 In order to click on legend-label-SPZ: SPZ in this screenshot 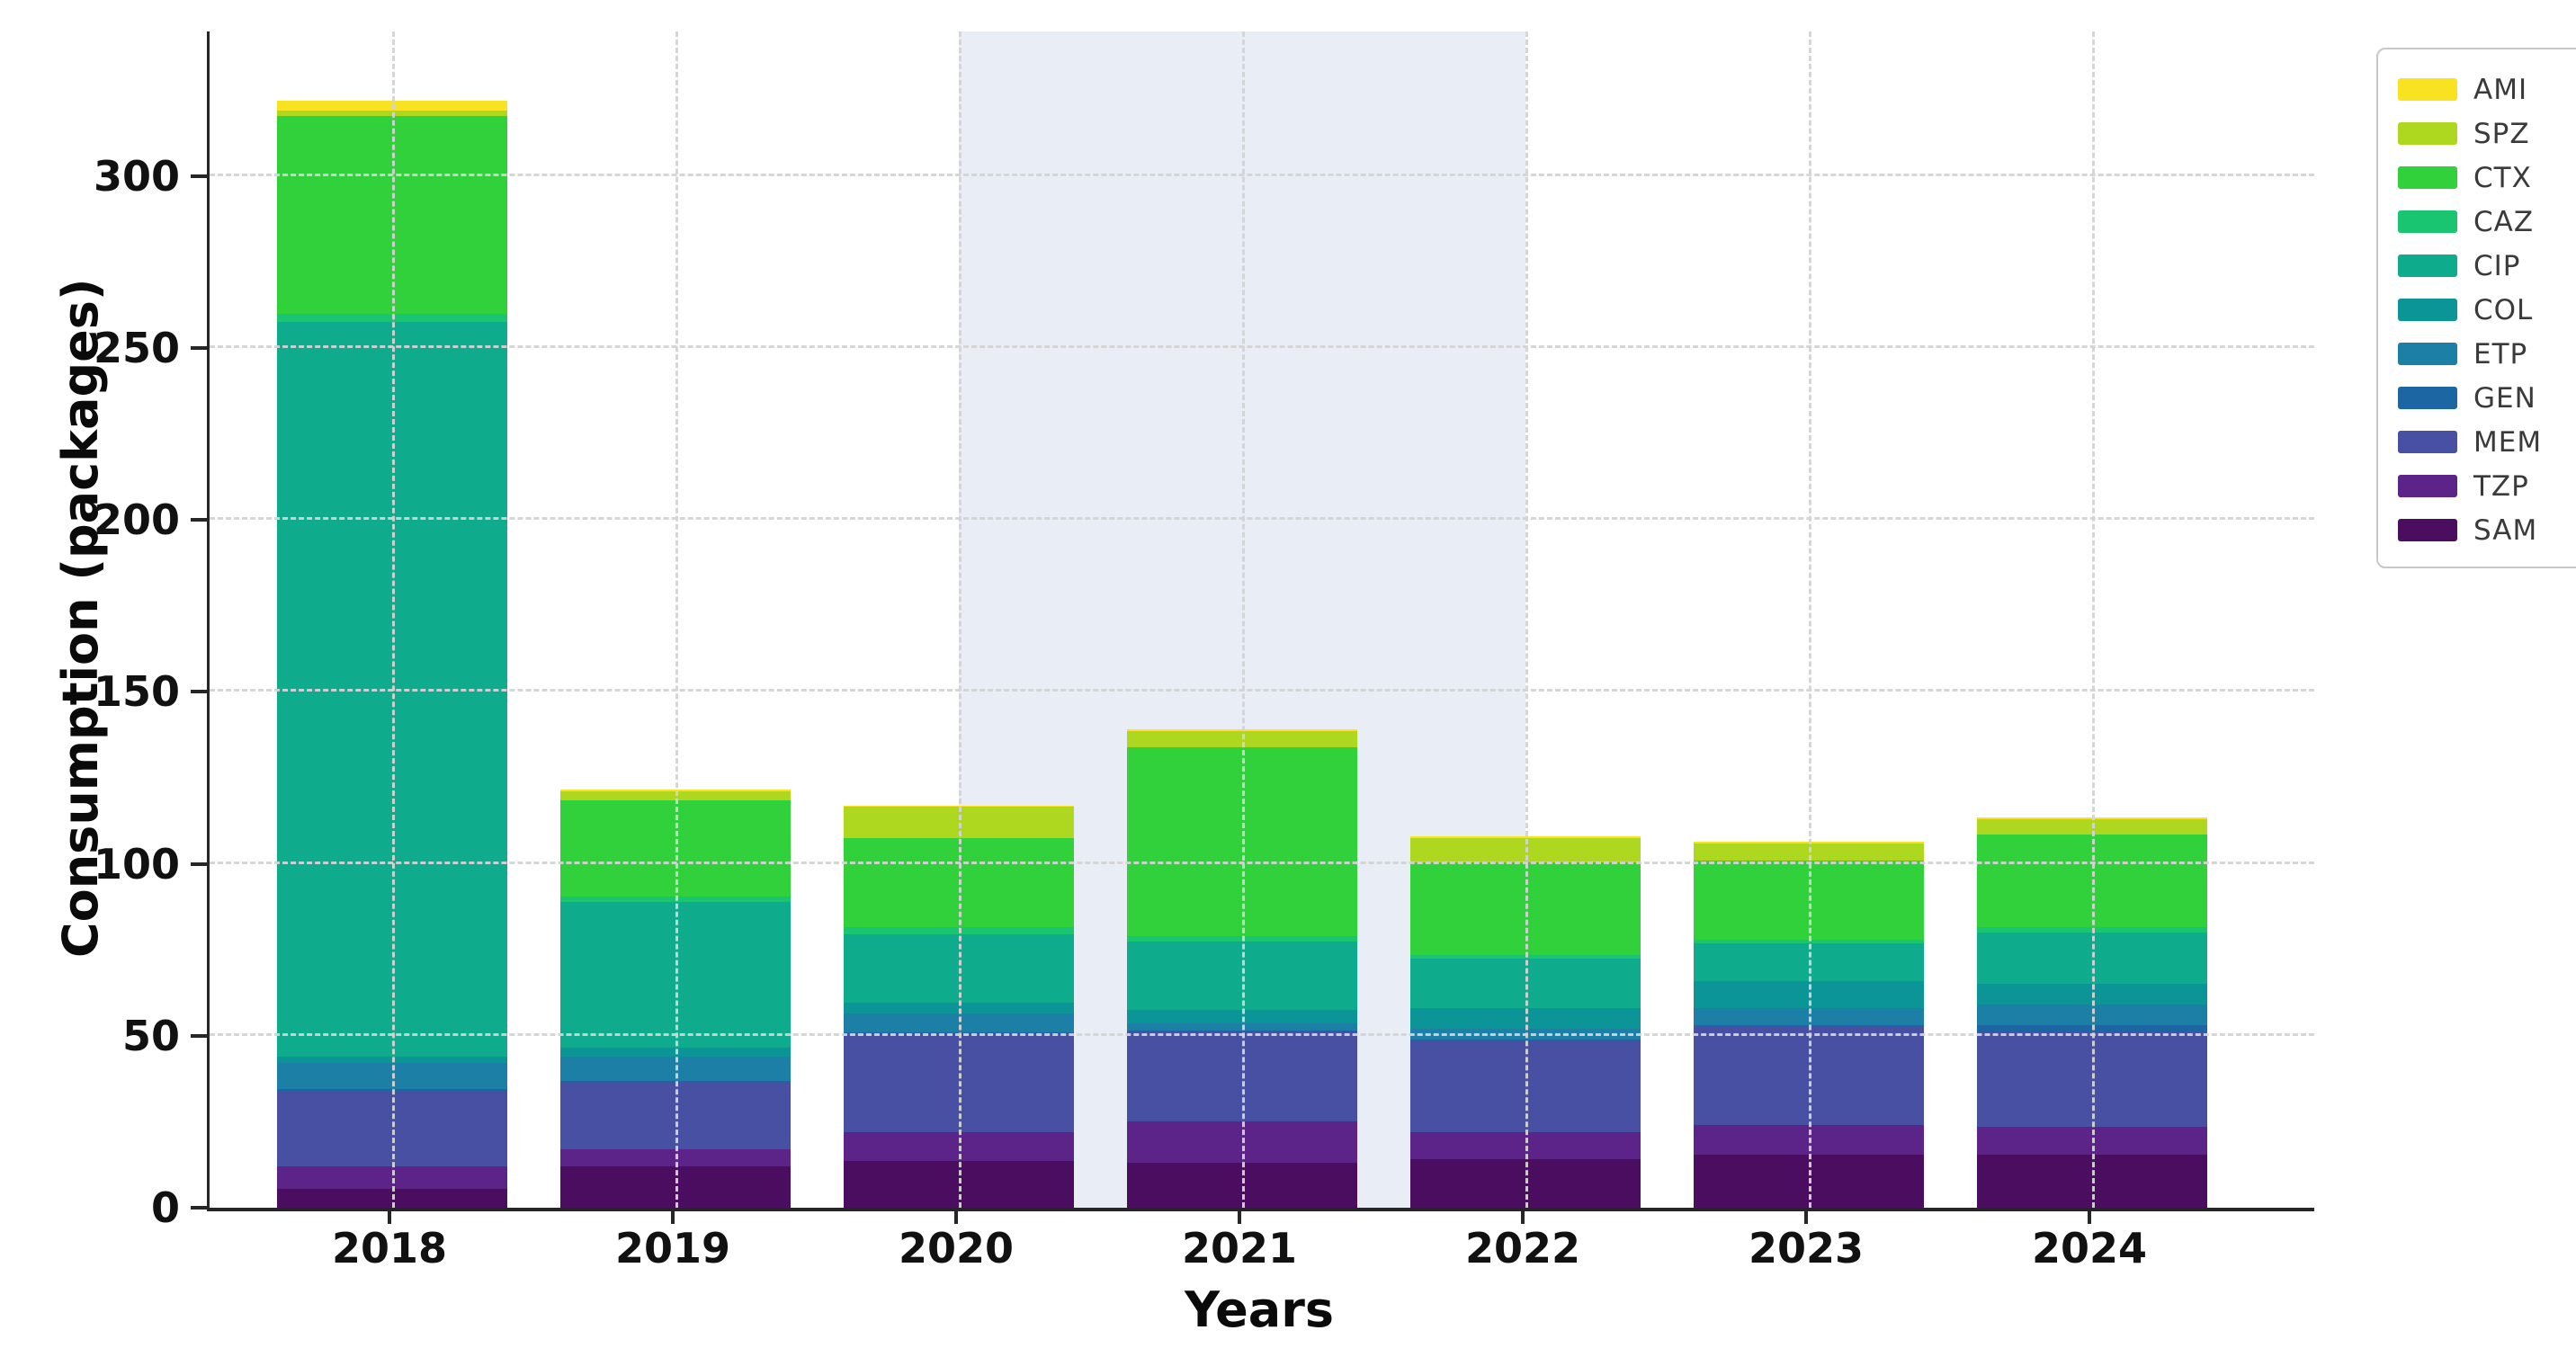, I will do `click(2501, 134)`.